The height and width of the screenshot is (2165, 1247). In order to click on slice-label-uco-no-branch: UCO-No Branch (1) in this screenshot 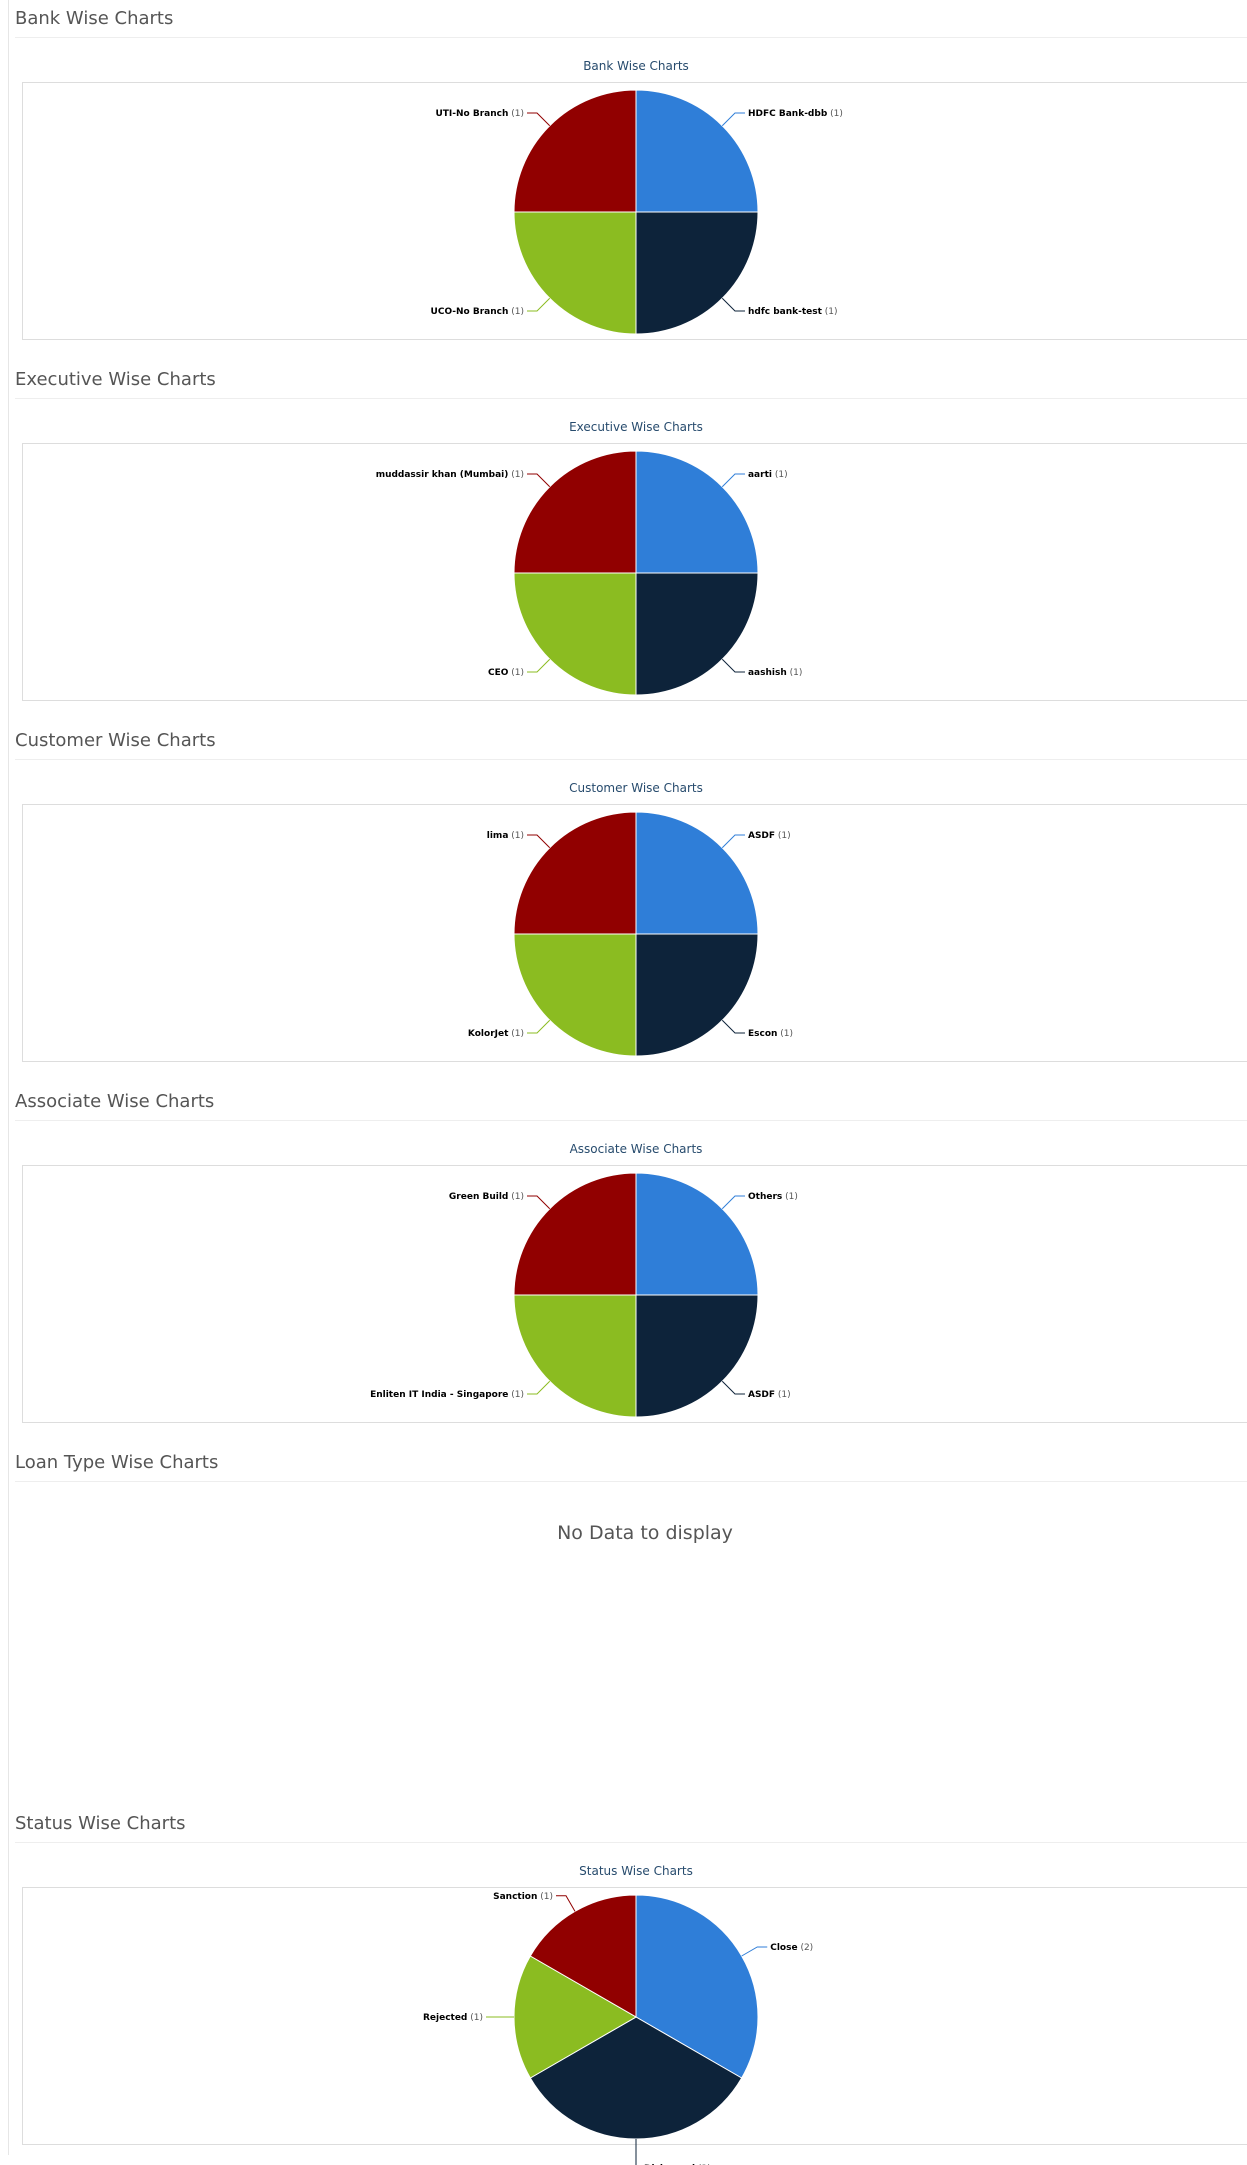, I will do `click(477, 312)`.